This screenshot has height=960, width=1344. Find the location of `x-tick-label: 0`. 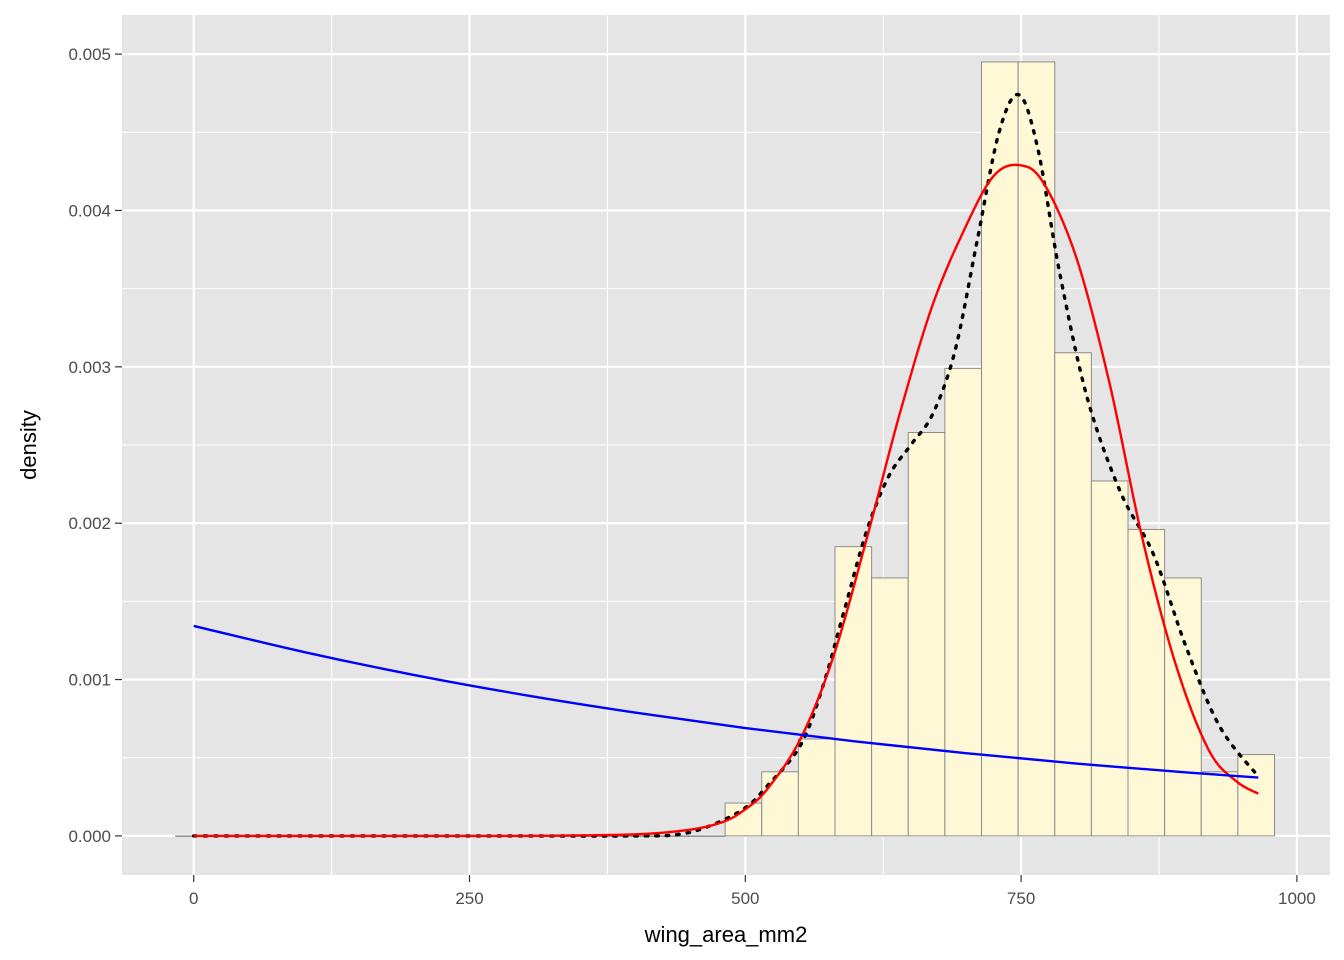

x-tick-label: 0 is located at coordinates (193, 898).